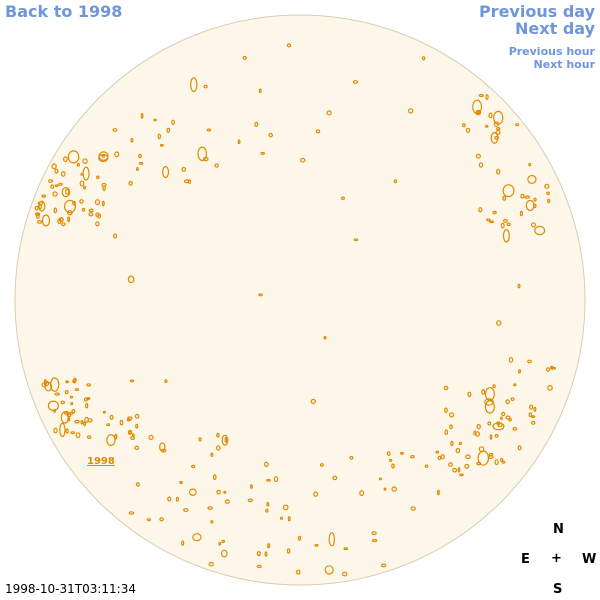 Image resolution: width=600 pixels, height=600 pixels. Describe the element at coordinates (555, 28) in the screenshot. I see `next-day-link: Next day` at that location.